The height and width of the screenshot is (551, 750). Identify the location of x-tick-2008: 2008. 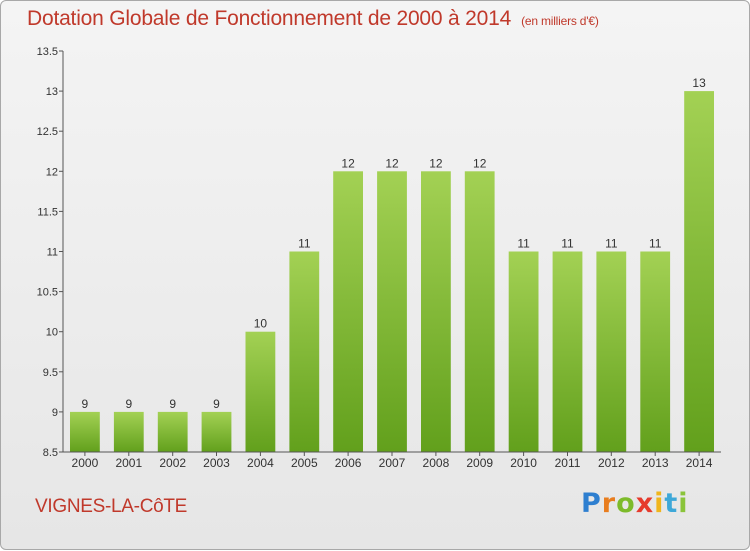
(436, 463).